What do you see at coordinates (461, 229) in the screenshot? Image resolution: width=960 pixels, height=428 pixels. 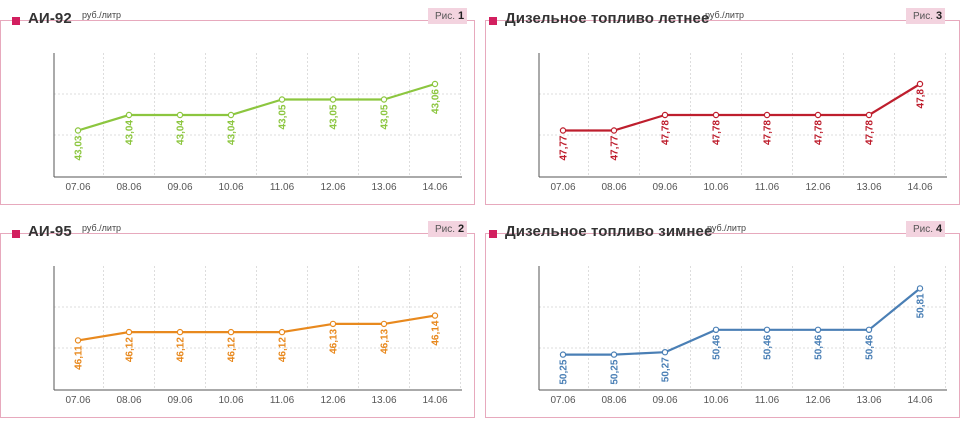 I see `figure-number: 2` at bounding box center [461, 229].